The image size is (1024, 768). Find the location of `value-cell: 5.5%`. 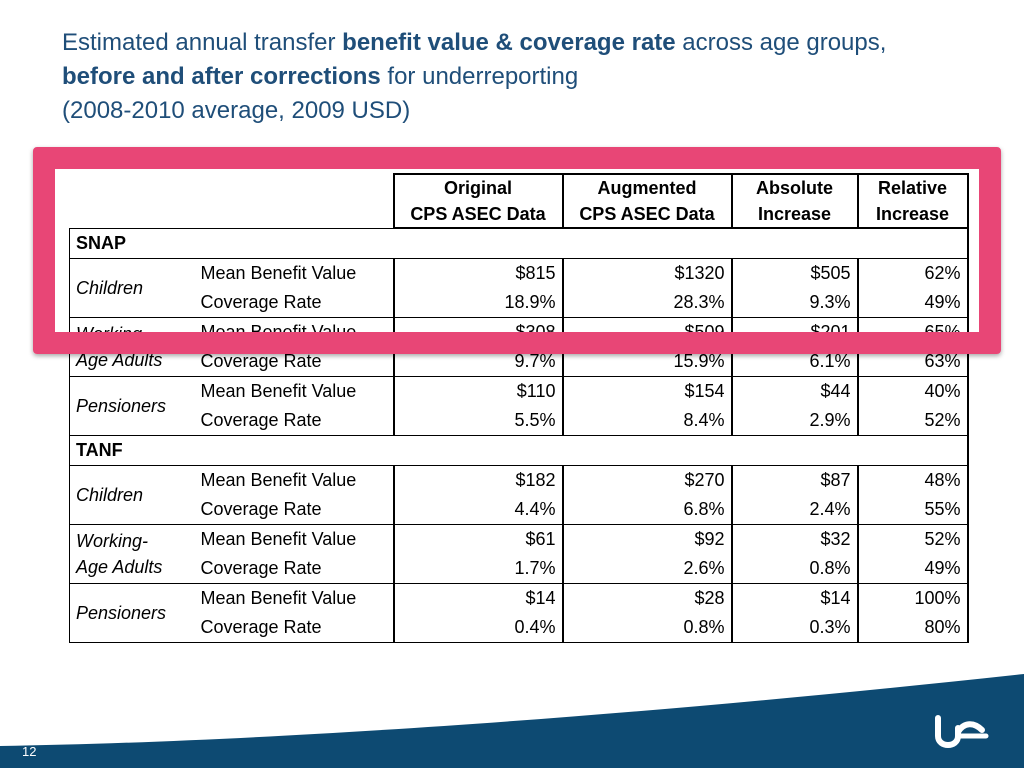

value-cell: 5.5% is located at coordinates (477, 421).